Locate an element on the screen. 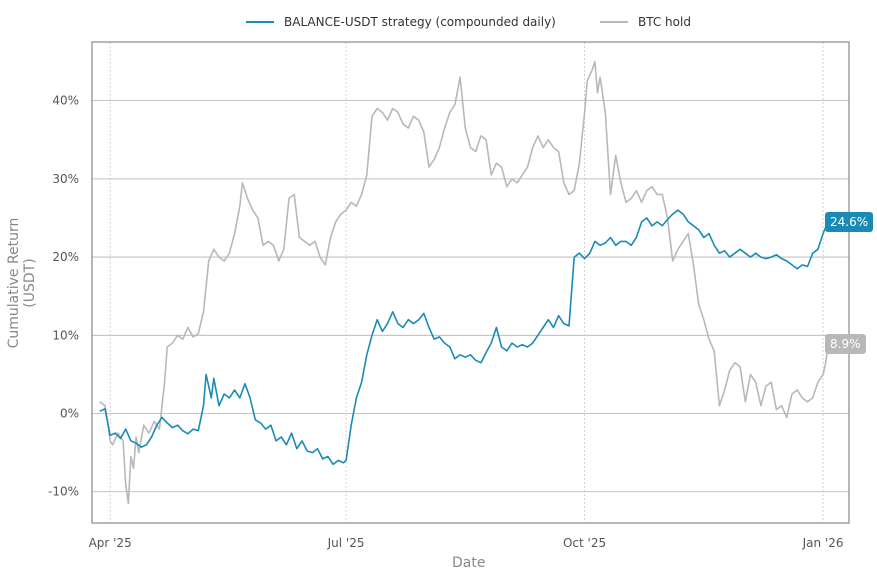 The height and width of the screenshot is (582, 877). end-label-strategy: 24.6% is located at coordinates (849, 222).